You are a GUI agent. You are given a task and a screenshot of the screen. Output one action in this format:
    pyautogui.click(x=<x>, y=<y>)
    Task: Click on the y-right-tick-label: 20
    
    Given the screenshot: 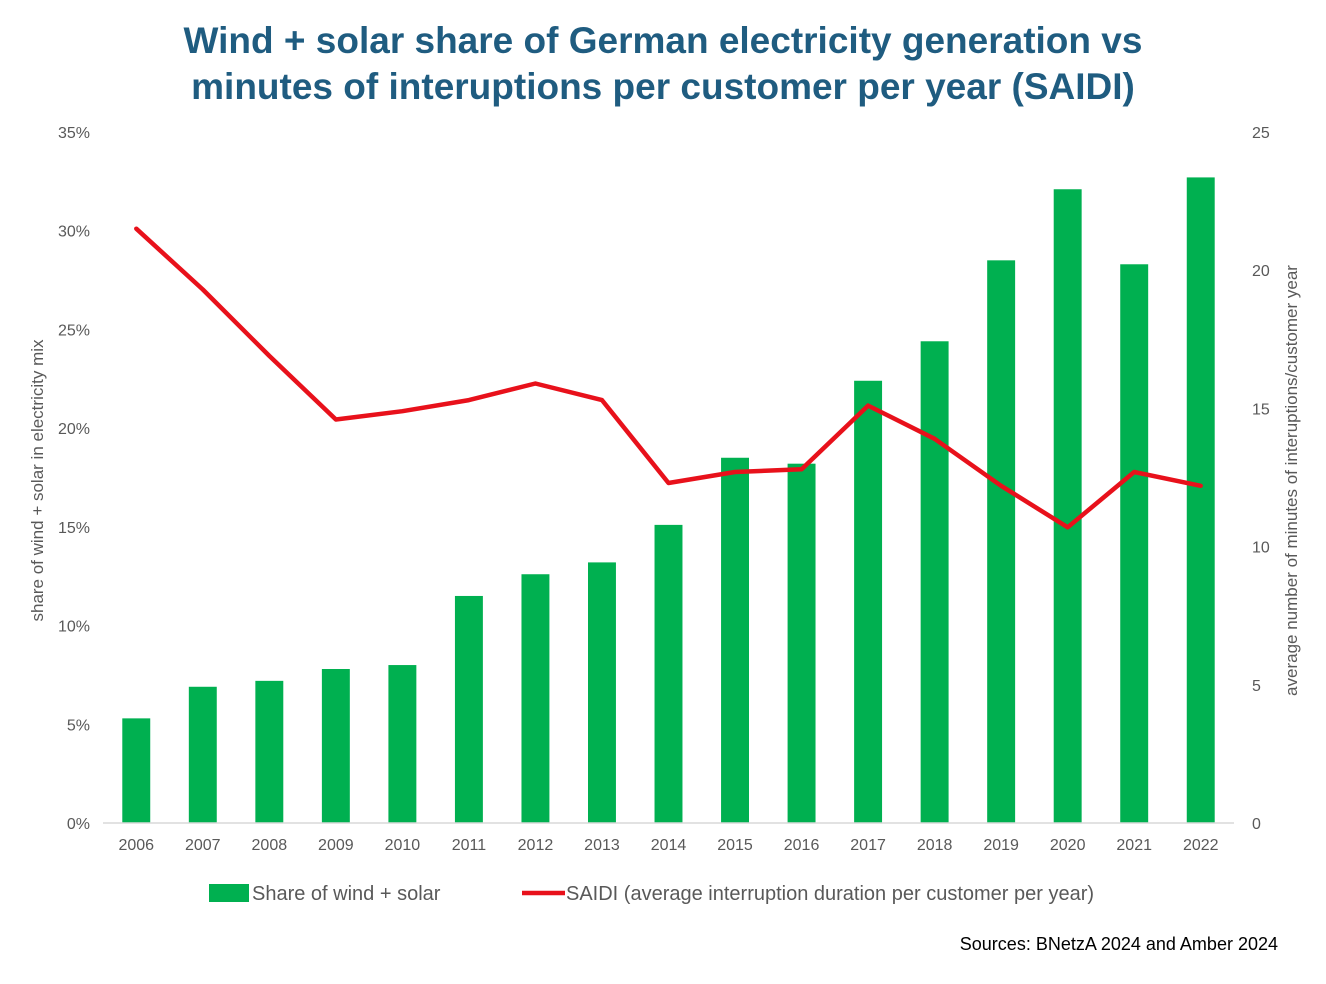 What is the action you would take?
    pyautogui.click(x=1261, y=271)
    